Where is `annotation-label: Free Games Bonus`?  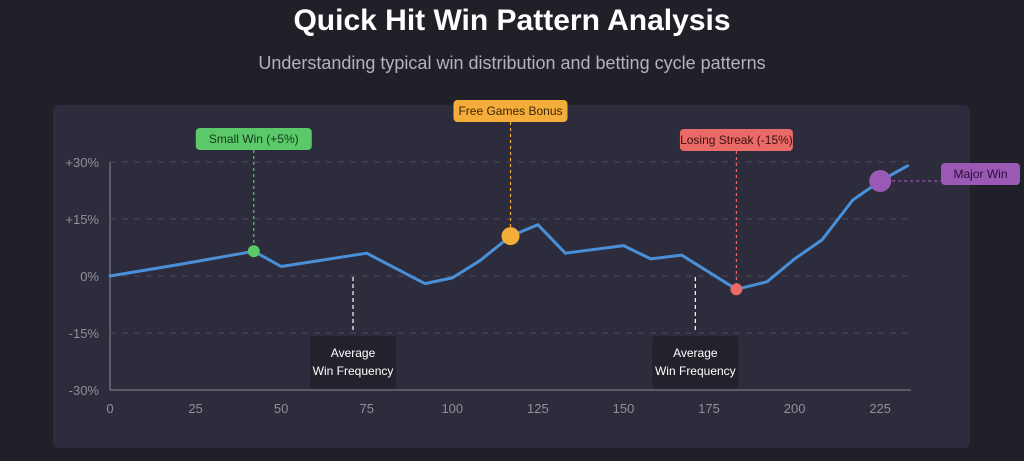 annotation-label: Free Games Bonus is located at coordinates (510, 111).